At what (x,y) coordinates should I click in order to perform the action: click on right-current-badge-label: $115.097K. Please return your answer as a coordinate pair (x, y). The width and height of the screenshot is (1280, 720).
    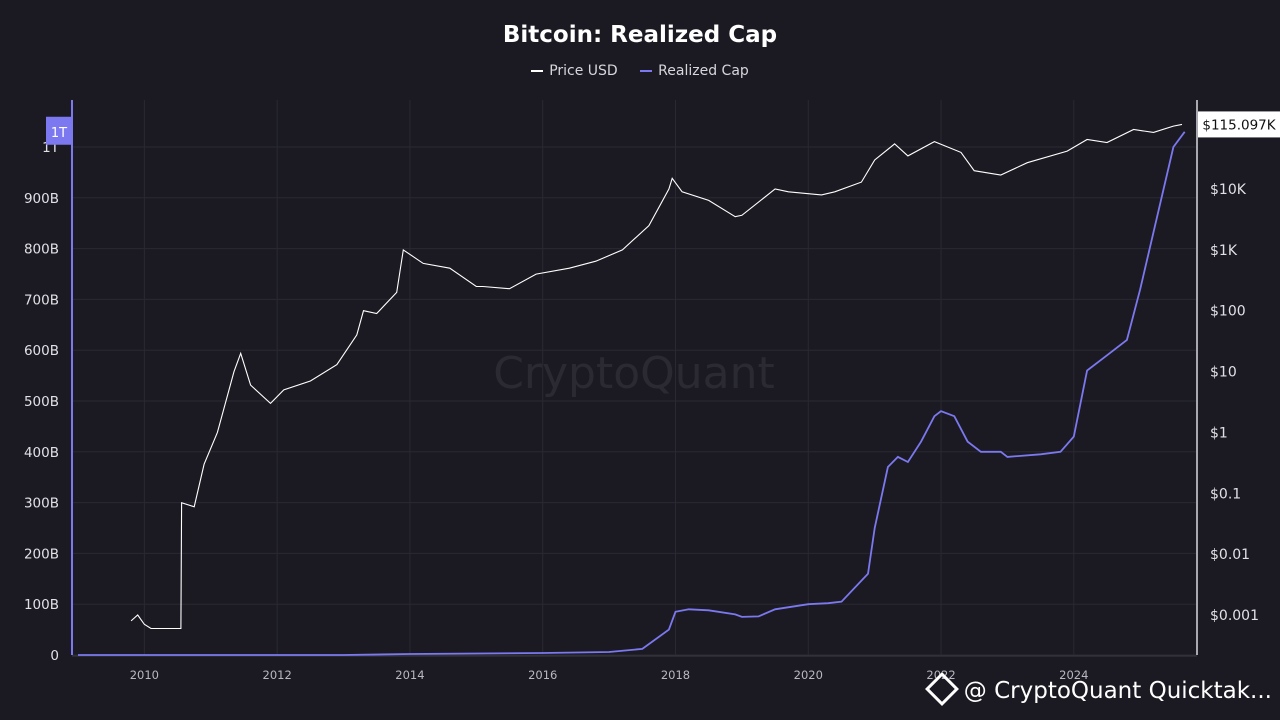
    Looking at the image, I should click on (1239, 125).